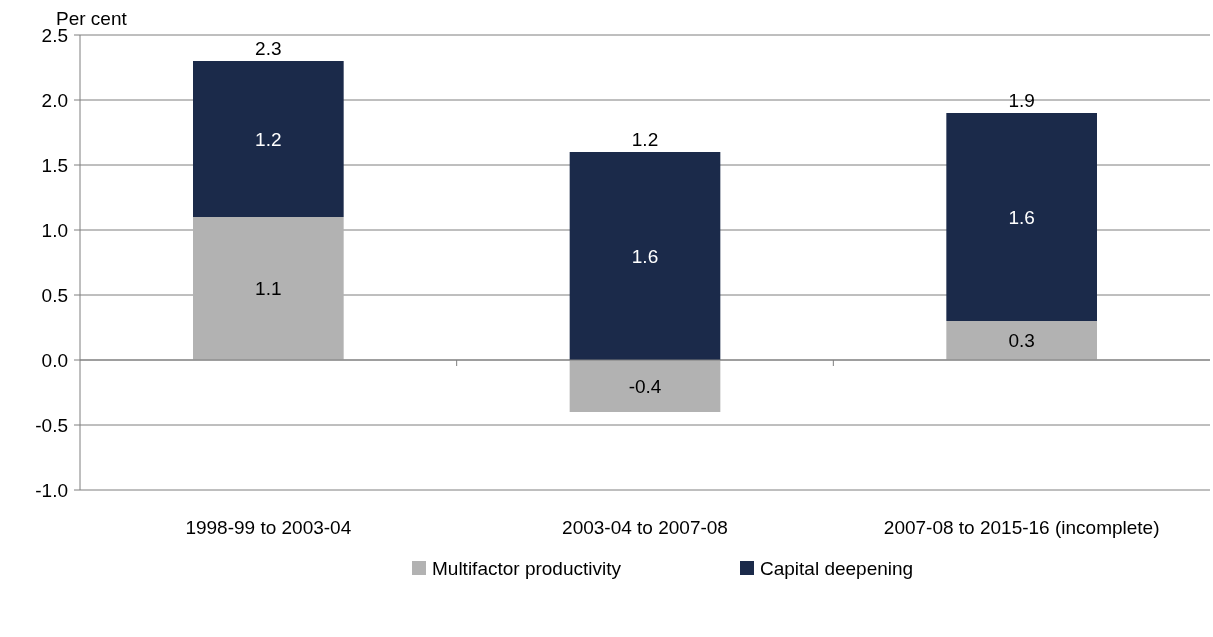 This screenshot has height=637, width=1213. Describe the element at coordinates (645, 527) in the screenshot. I see `x-tick-label: 2003-04 to 2007-08` at that location.